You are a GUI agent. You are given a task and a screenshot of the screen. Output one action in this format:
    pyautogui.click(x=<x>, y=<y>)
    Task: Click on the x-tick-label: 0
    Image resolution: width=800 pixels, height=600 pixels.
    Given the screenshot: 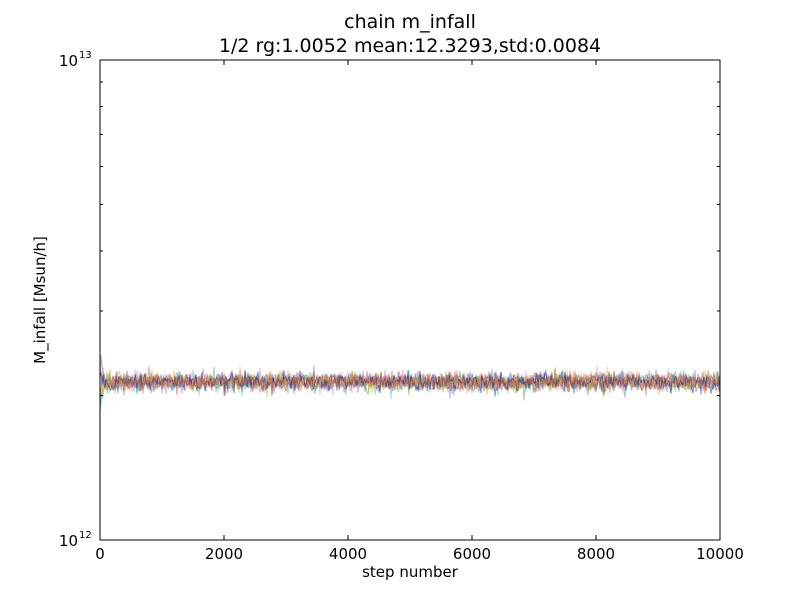 What is the action you would take?
    pyautogui.click(x=100, y=554)
    